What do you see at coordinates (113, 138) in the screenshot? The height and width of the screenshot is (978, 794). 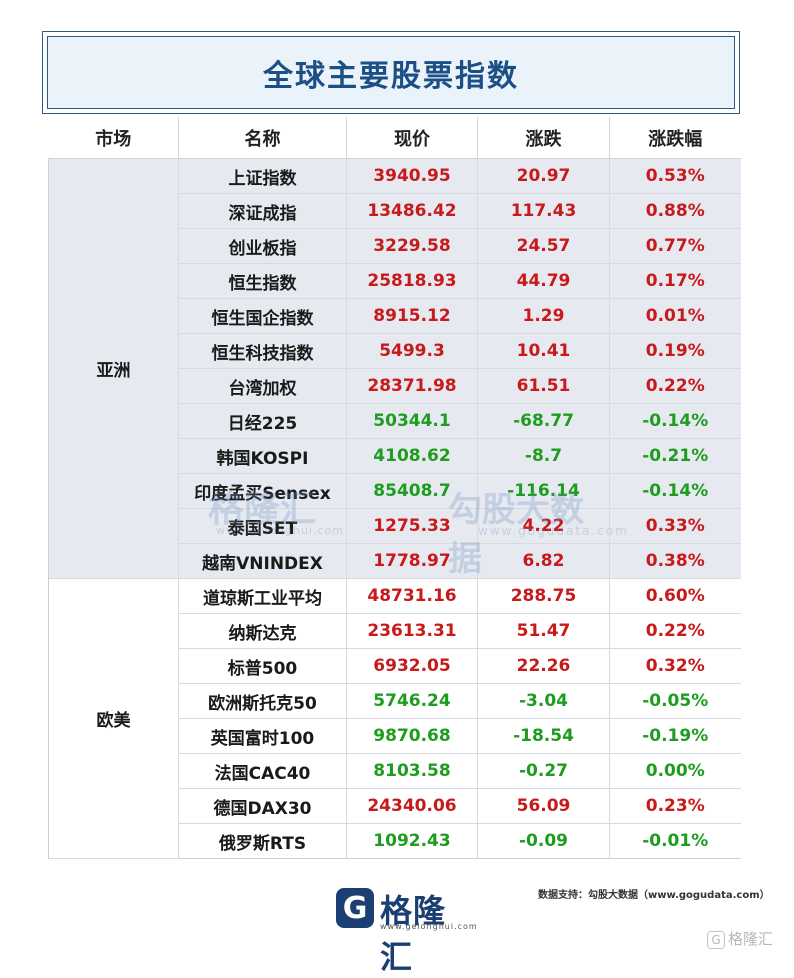 I see `header-market: 市场` at bounding box center [113, 138].